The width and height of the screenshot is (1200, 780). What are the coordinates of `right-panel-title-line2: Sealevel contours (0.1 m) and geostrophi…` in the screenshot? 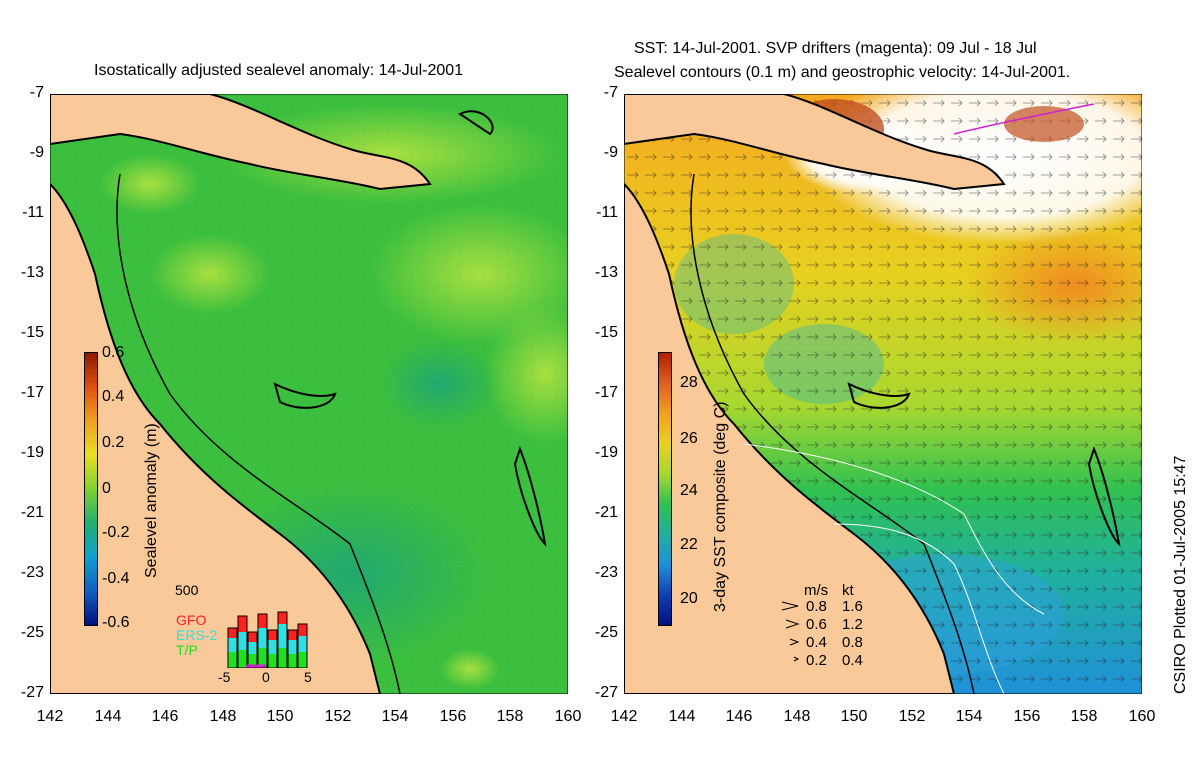 It's located at (842, 72).